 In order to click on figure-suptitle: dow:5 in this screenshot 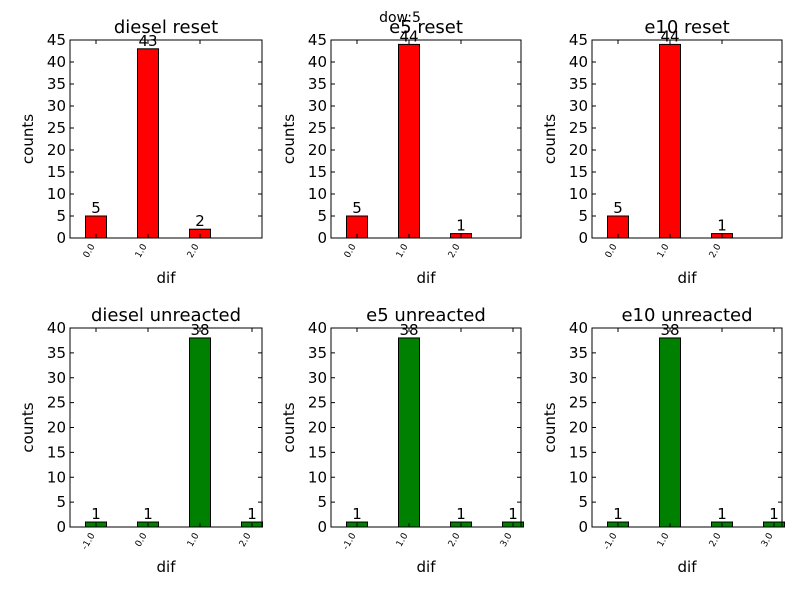, I will do `click(400, 18)`.